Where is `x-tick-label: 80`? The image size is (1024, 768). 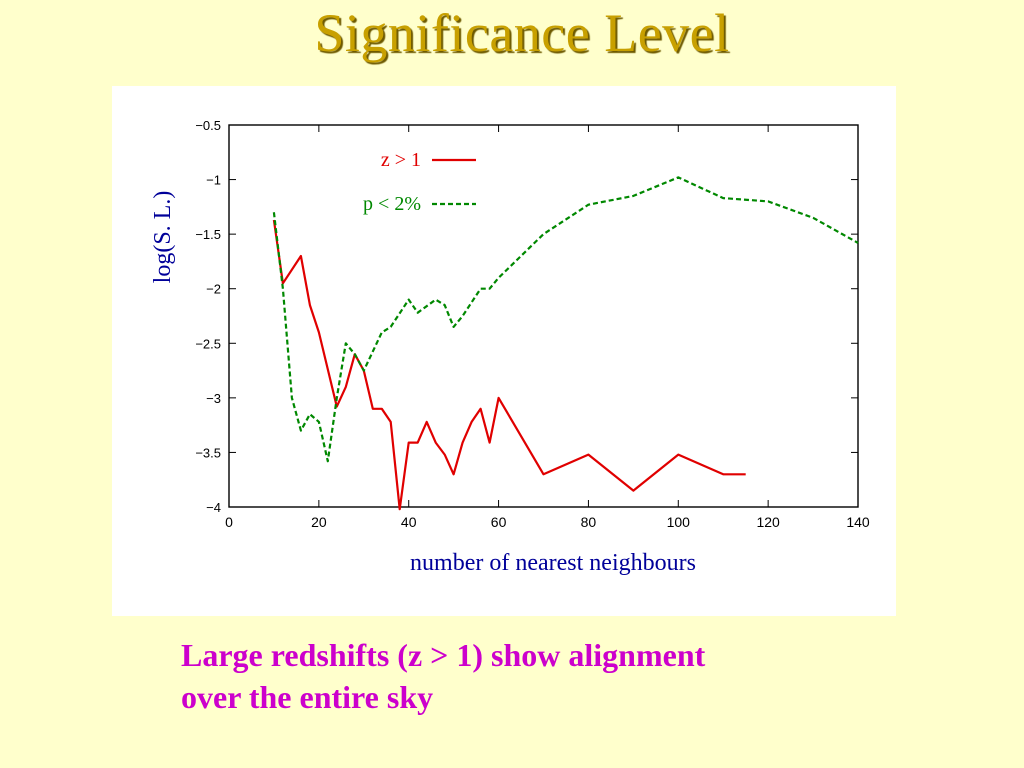 x-tick-label: 80 is located at coordinates (589, 522).